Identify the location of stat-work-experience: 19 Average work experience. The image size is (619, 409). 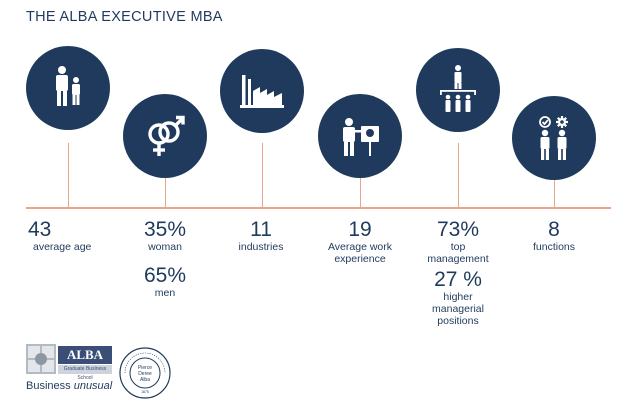
(360, 242).